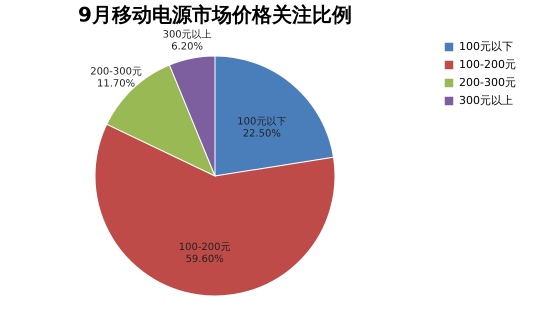 The image size is (559, 328). What do you see at coordinates (204, 248) in the screenshot?
I see `slice-label: 100-200元` at bounding box center [204, 248].